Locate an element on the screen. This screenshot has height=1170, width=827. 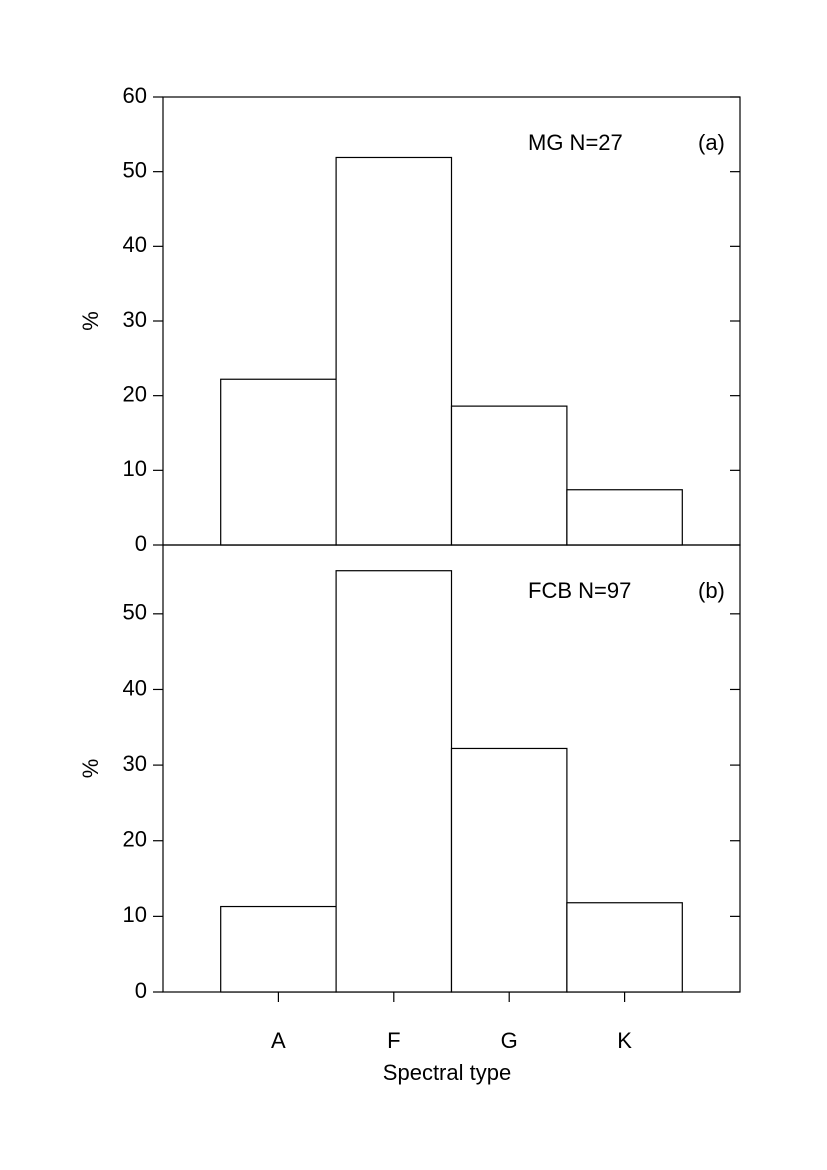
x-tick-label: K is located at coordinates (624, 1040).